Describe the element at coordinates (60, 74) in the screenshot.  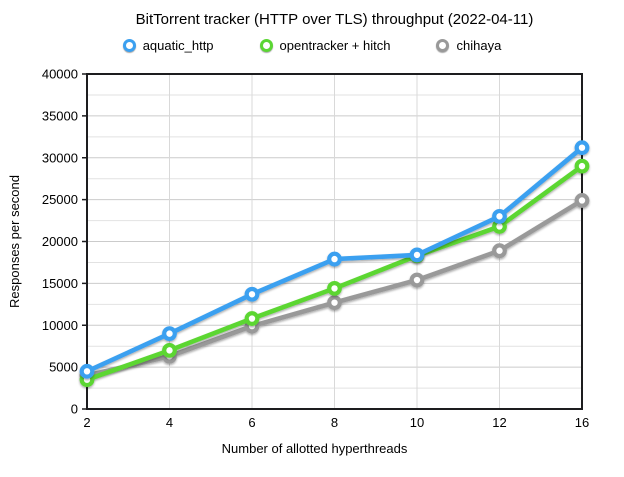
I see `y-tick-label: 40000` at that location.